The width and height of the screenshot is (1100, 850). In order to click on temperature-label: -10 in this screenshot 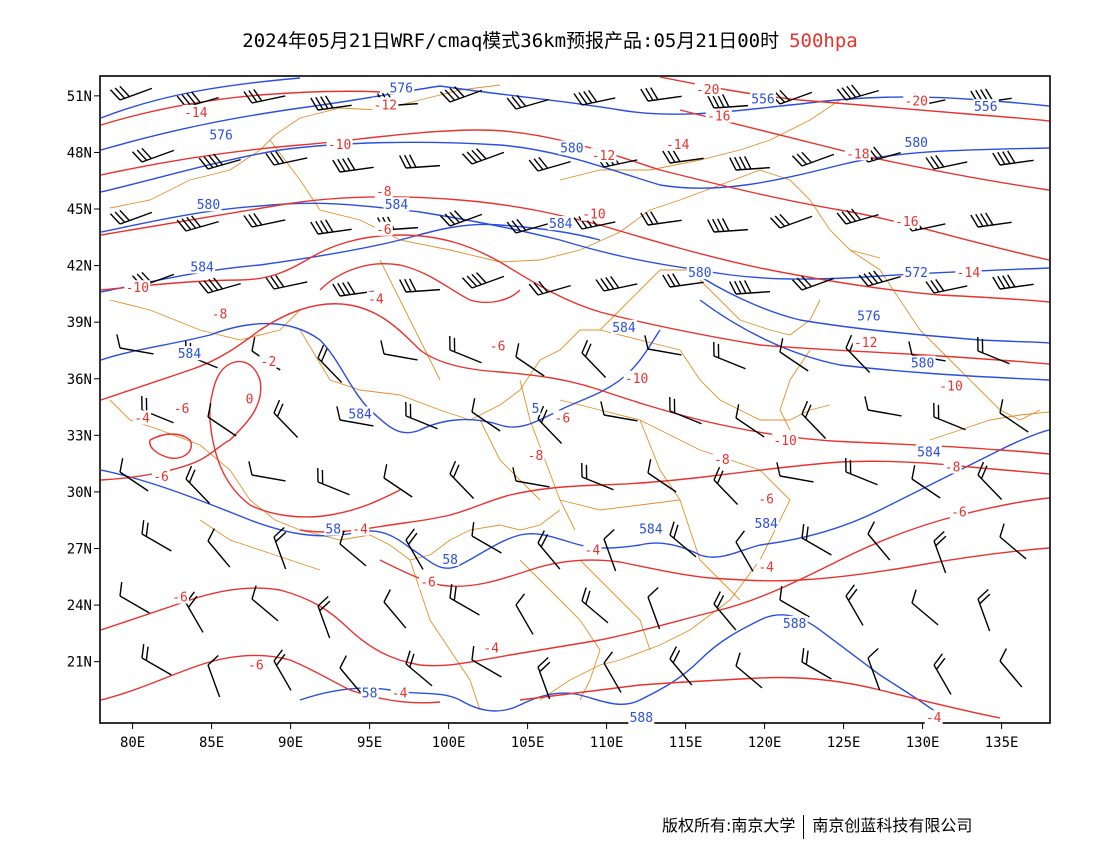, I will do `click(137, 288)`.